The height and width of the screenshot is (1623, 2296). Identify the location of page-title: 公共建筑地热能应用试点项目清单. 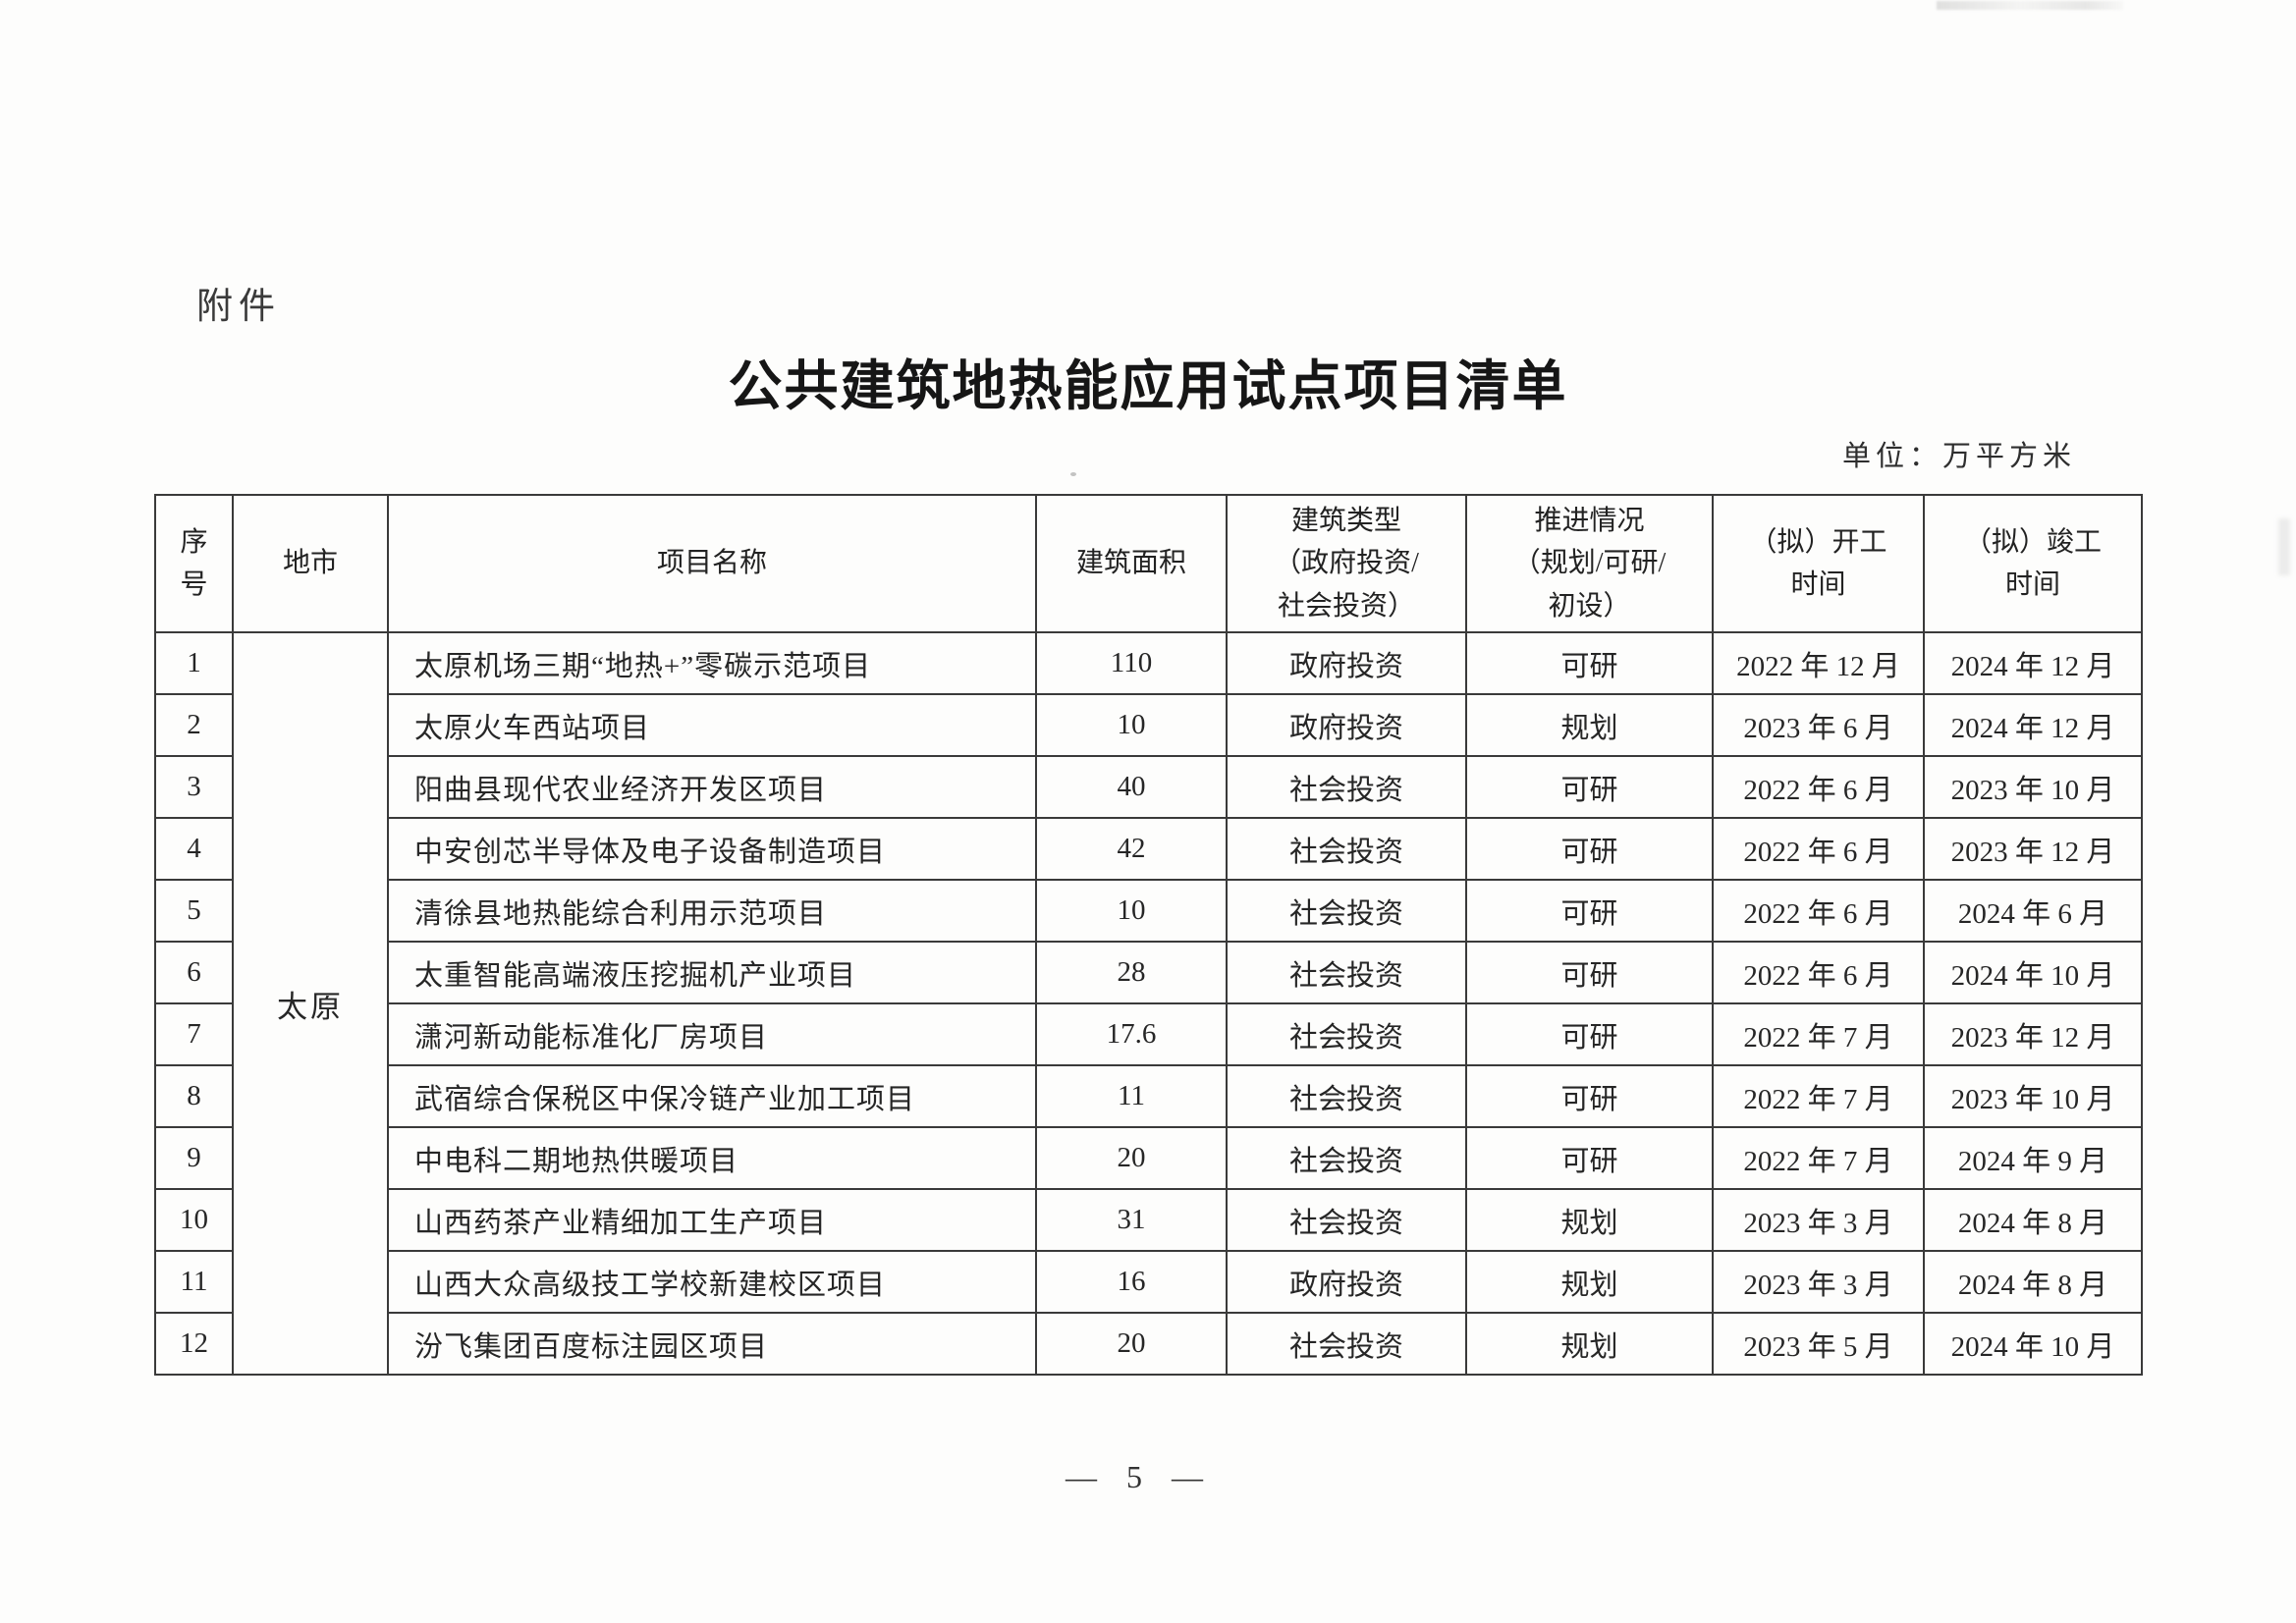
(1148, 386).